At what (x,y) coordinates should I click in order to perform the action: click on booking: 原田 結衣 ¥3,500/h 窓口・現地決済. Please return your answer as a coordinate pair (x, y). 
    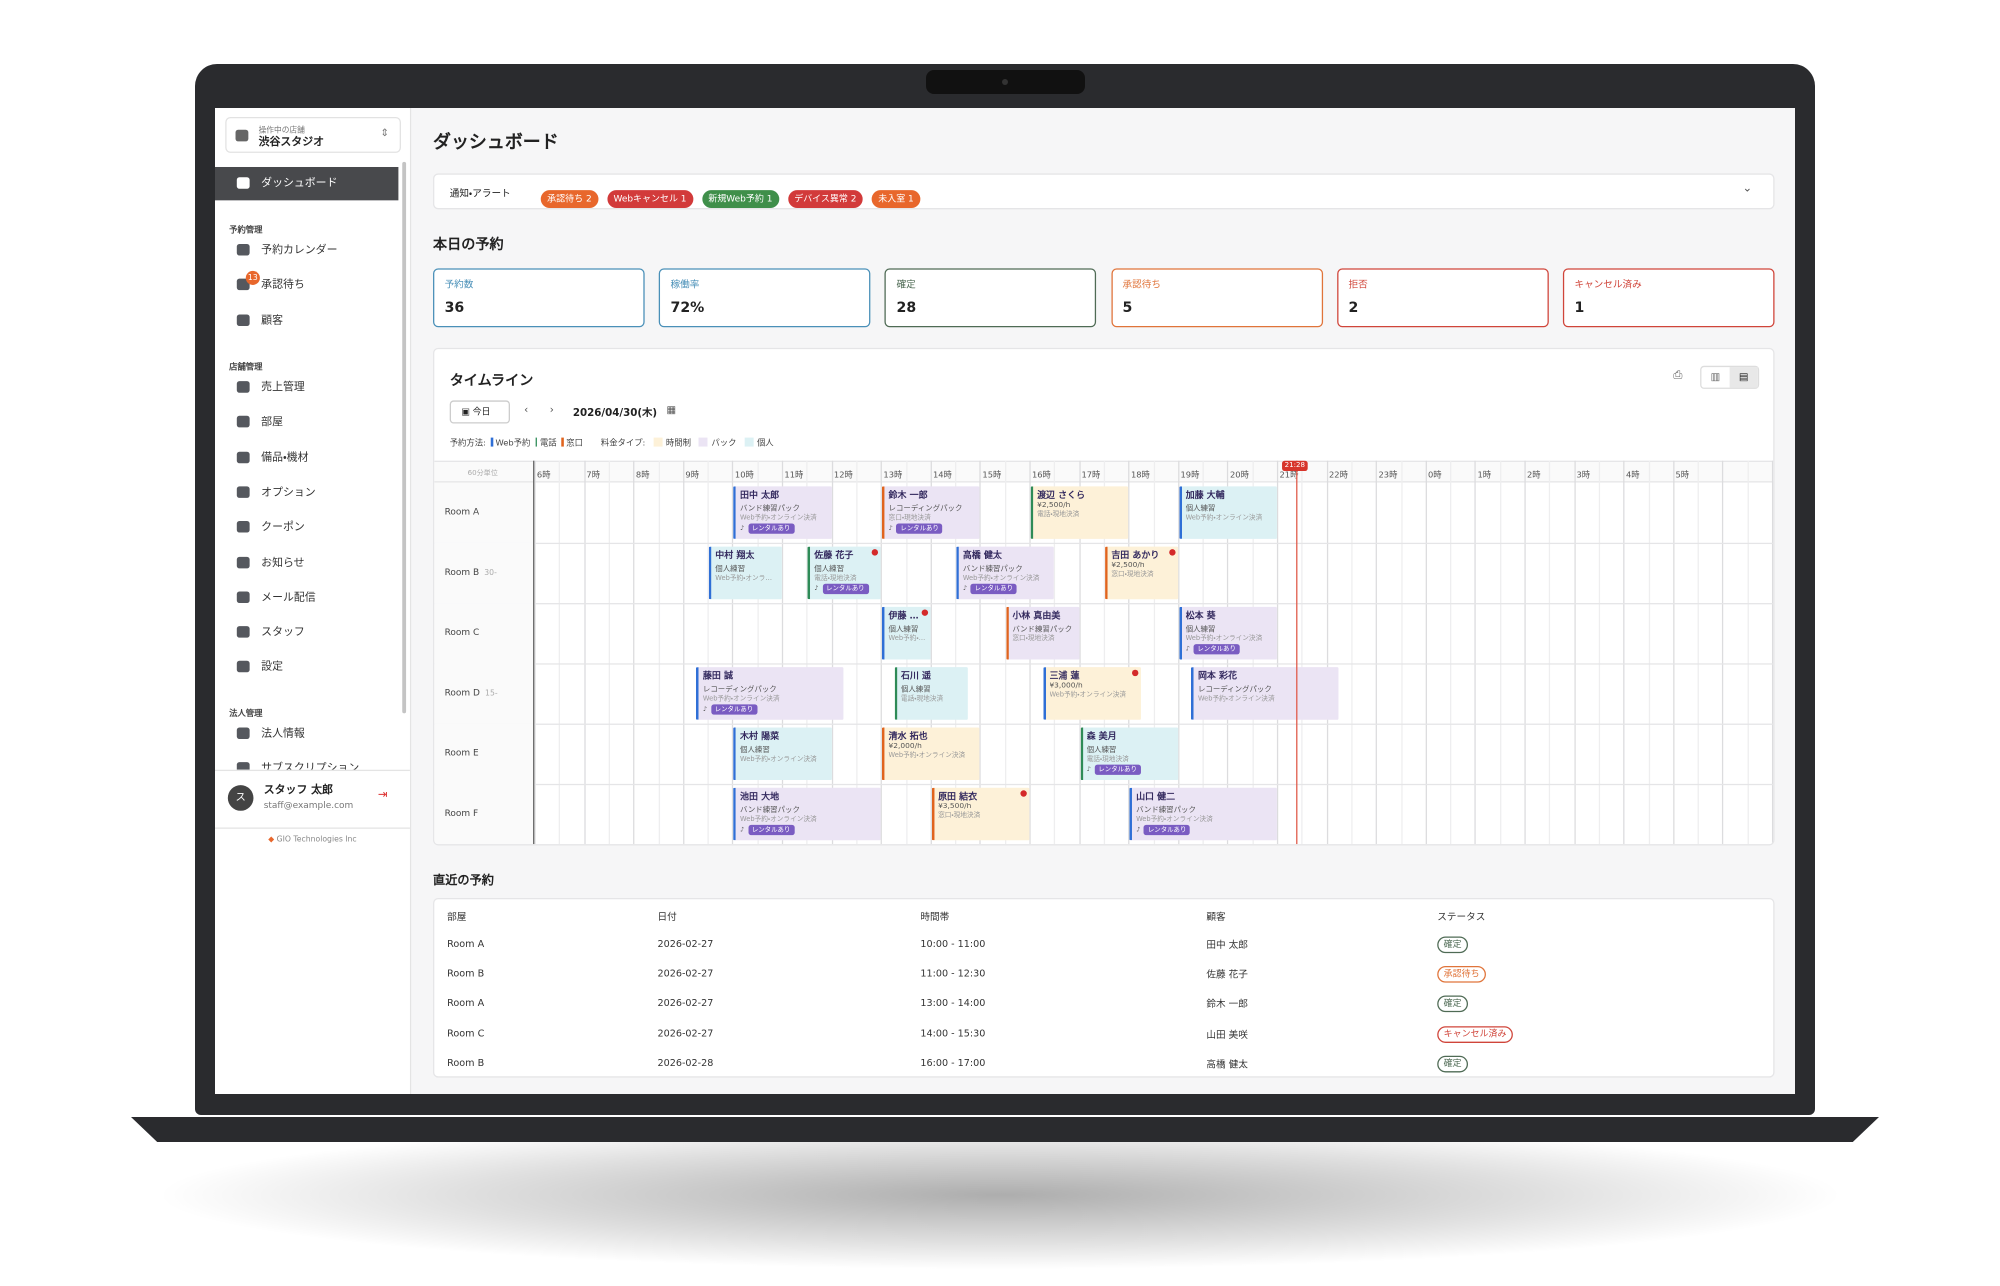
    Looking at the image, I should click on (980, 814).